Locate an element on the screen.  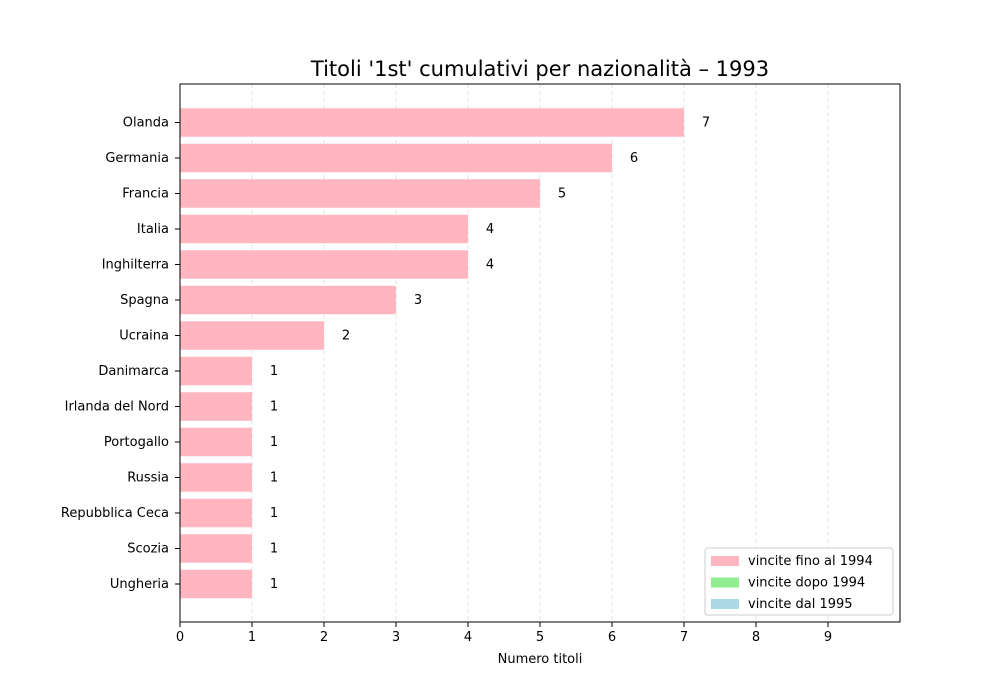
x-axis-label: Numero titoli is located at coordinates (540, 659).